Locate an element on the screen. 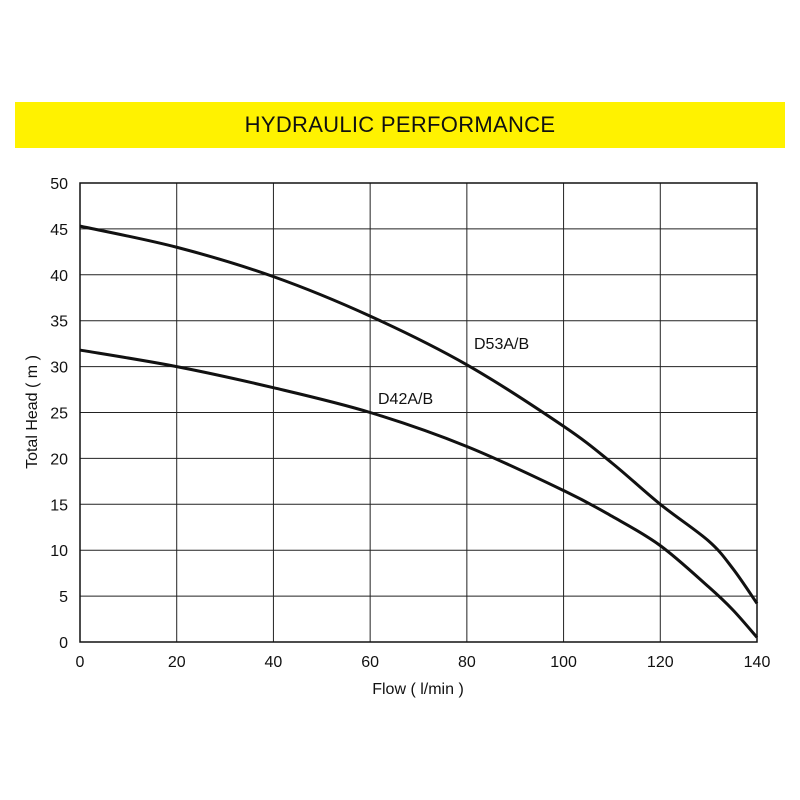  y-tick-label: 20 is located at coordinates (59, 459).